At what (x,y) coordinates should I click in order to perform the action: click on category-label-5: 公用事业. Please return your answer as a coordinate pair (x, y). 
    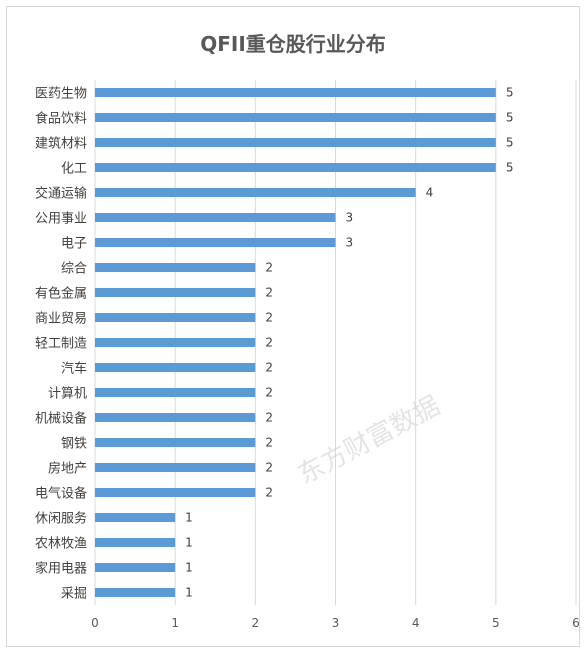
    Looking at the image, I should click on (61, 219).